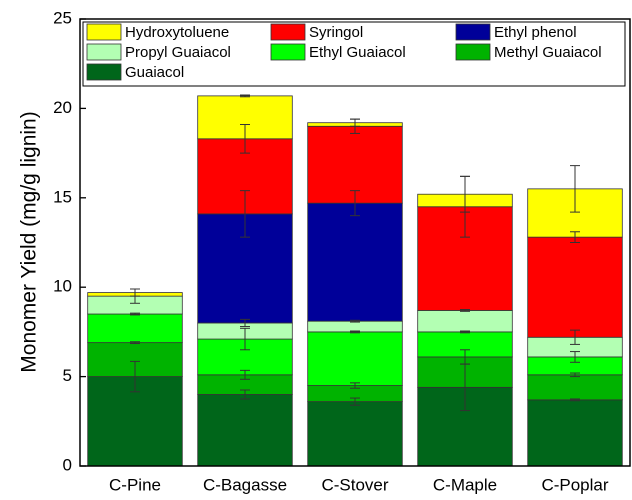 The width and height of the screenshot is (632, 500). I want to click on y-tick-label: 0, so click(67, 464).